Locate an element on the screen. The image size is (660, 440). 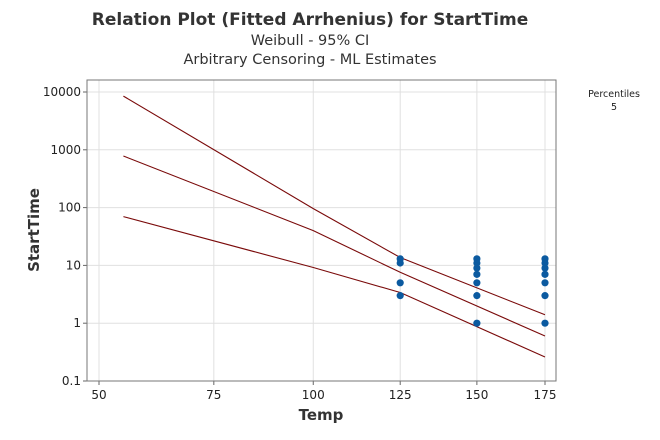
x-tick-label: 50 is located at coordinates (98, 395).